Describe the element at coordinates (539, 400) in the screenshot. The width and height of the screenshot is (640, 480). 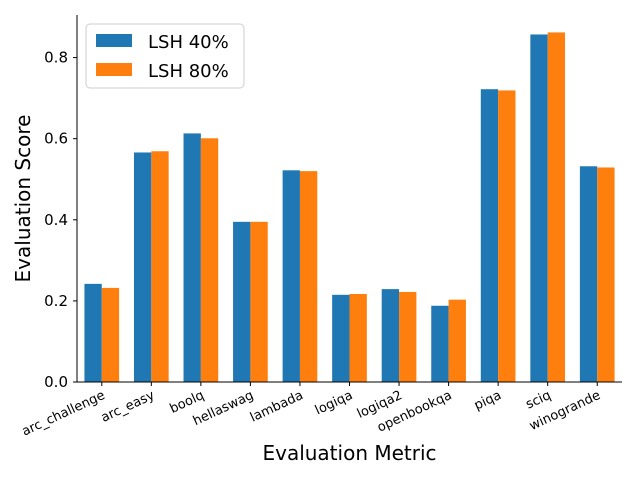
I see `x-tick-label-sciq: sciq` at that location.